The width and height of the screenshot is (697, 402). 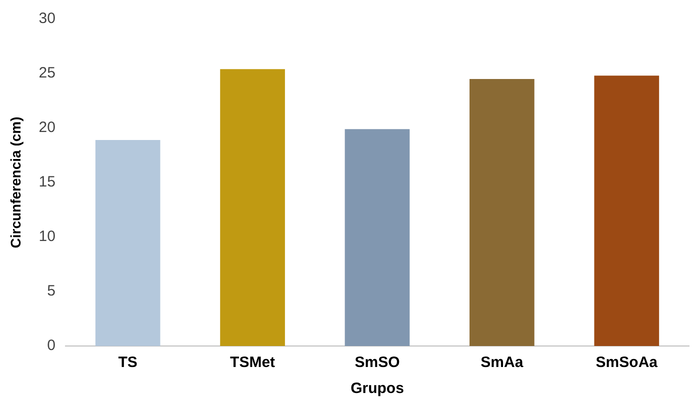 What do you see at coordinates (502, 363) in the screenshot?
I see `x-tick-label: SmAa` at bounding box center [502, 363].